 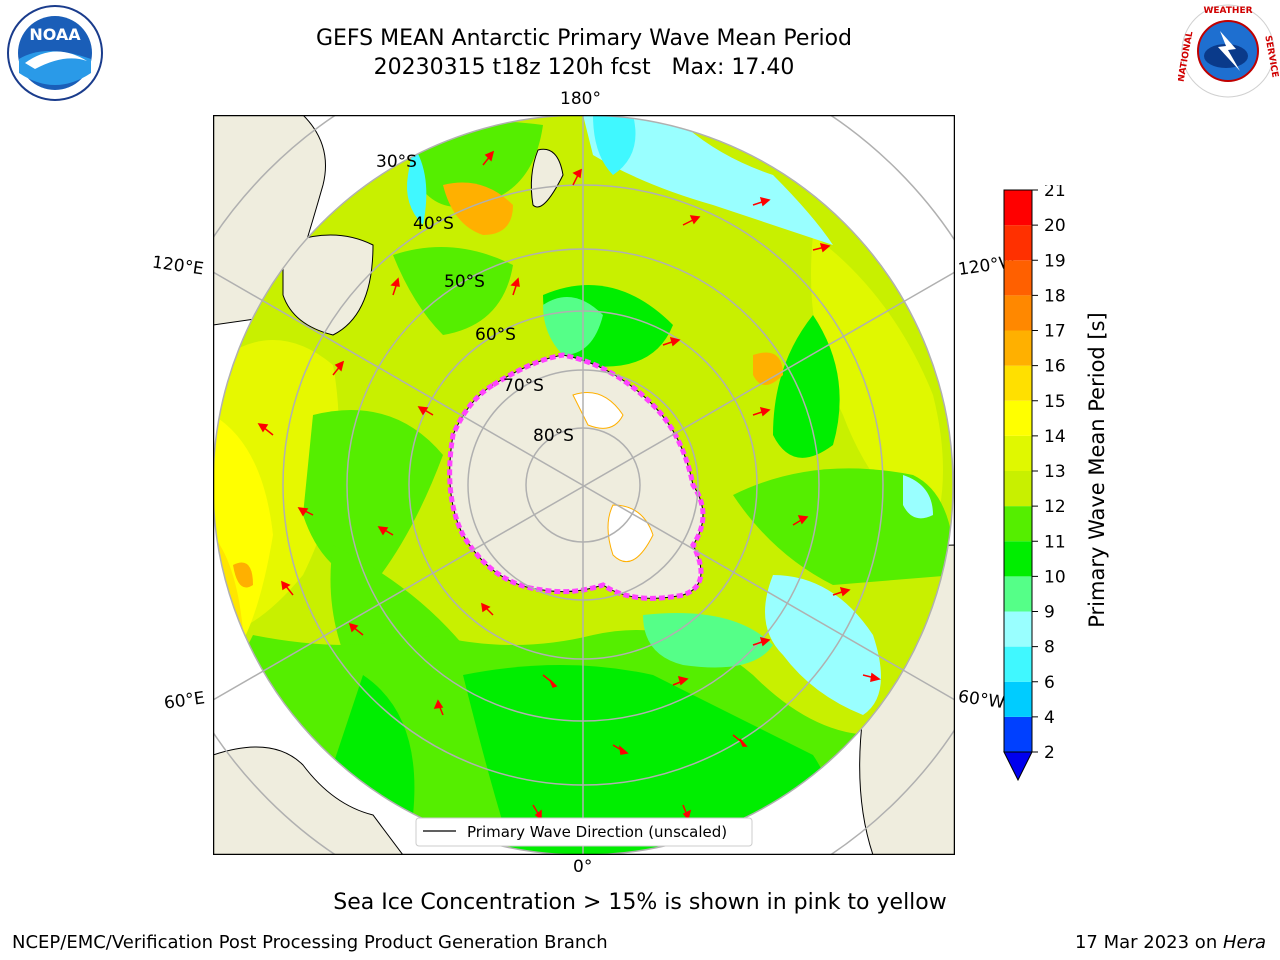 I want to click on colorbar-tick-label: 16, so click(x=1055, y=367).